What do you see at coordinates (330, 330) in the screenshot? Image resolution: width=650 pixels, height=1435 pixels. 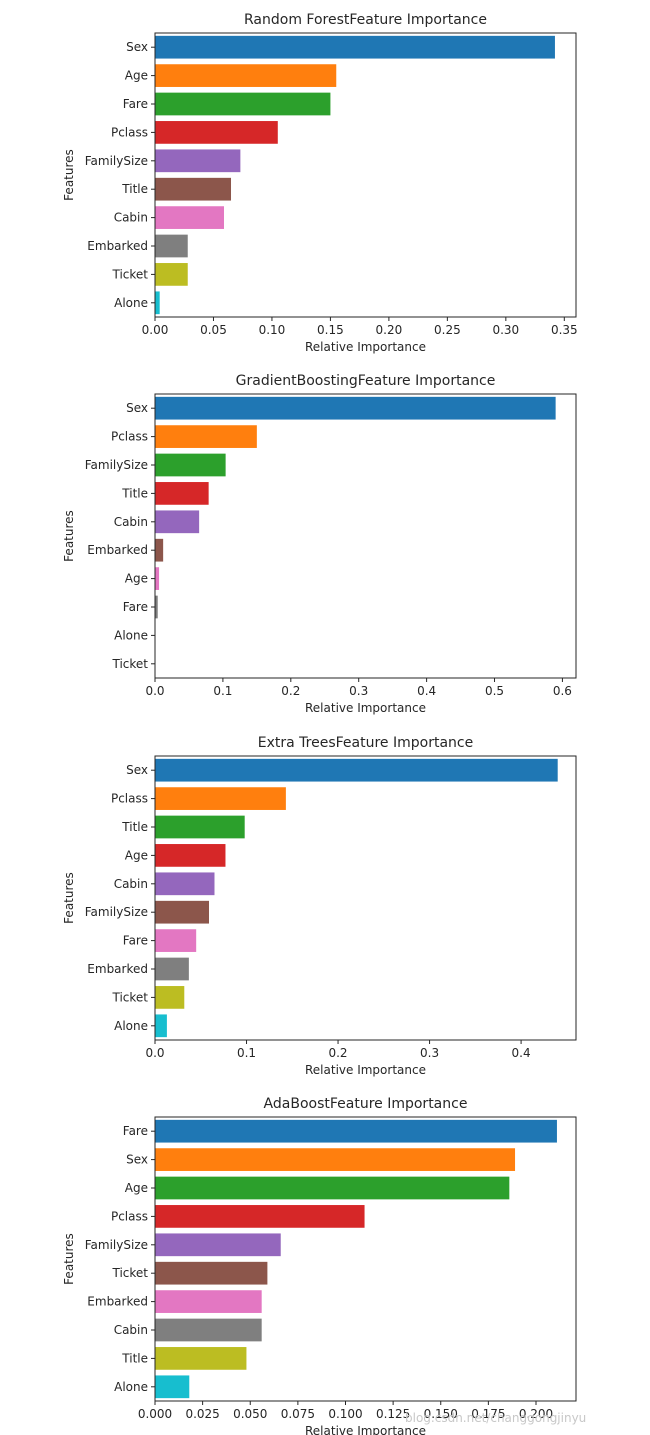 I see `x-tick-label: 0.15` at bounding box center [330, 330].